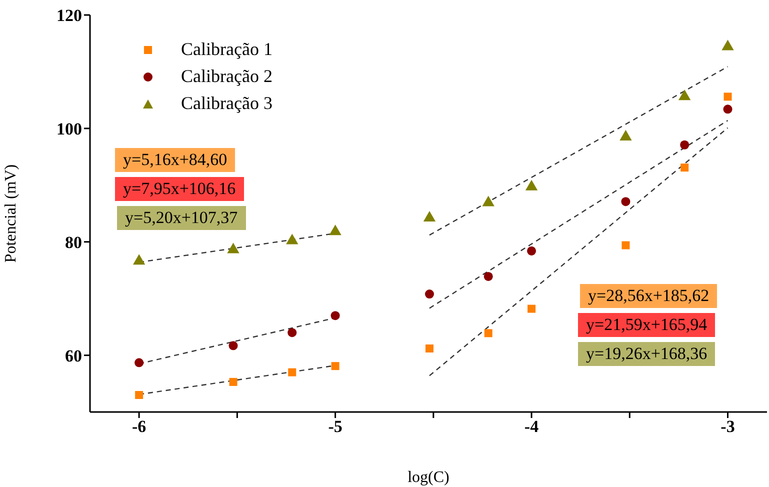 The width and height of the screenshot is (769, 487). I want to click on y-tick-label: 60, so click(73, 356).